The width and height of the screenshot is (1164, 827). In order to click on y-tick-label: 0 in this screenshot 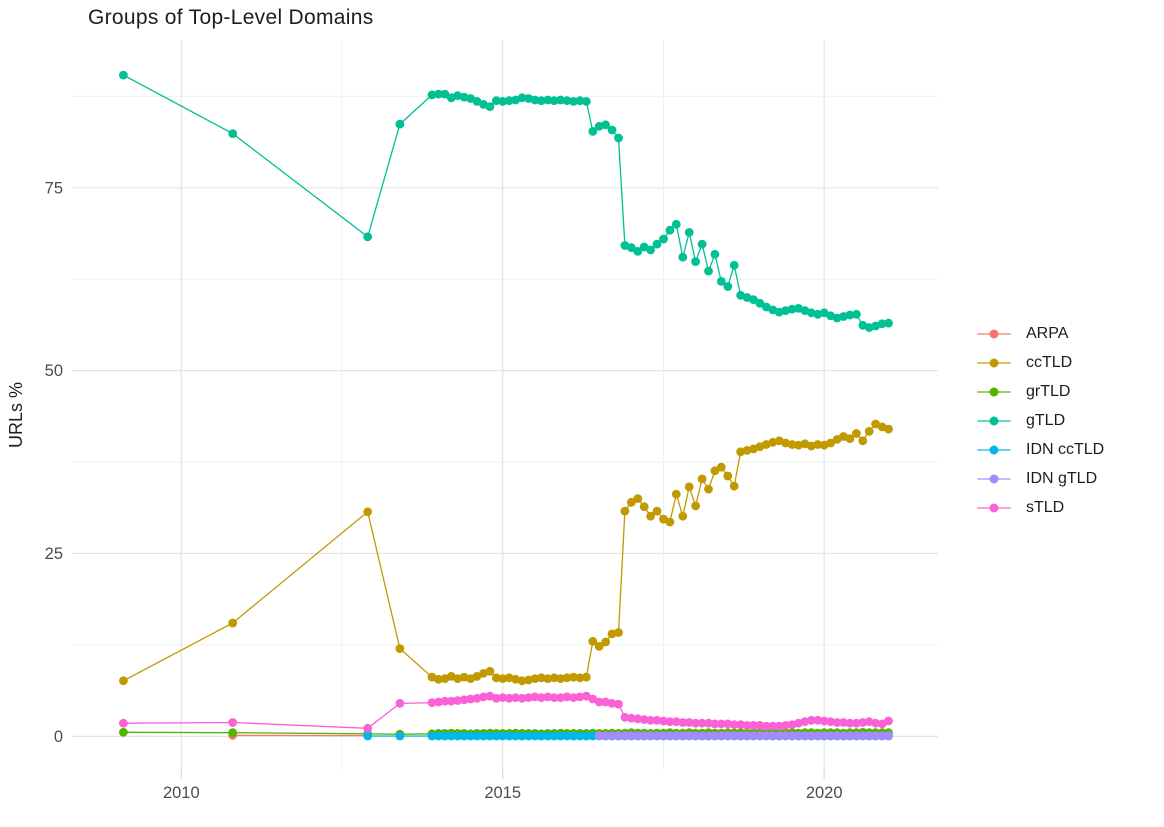, I will do `click(58, 737)`.